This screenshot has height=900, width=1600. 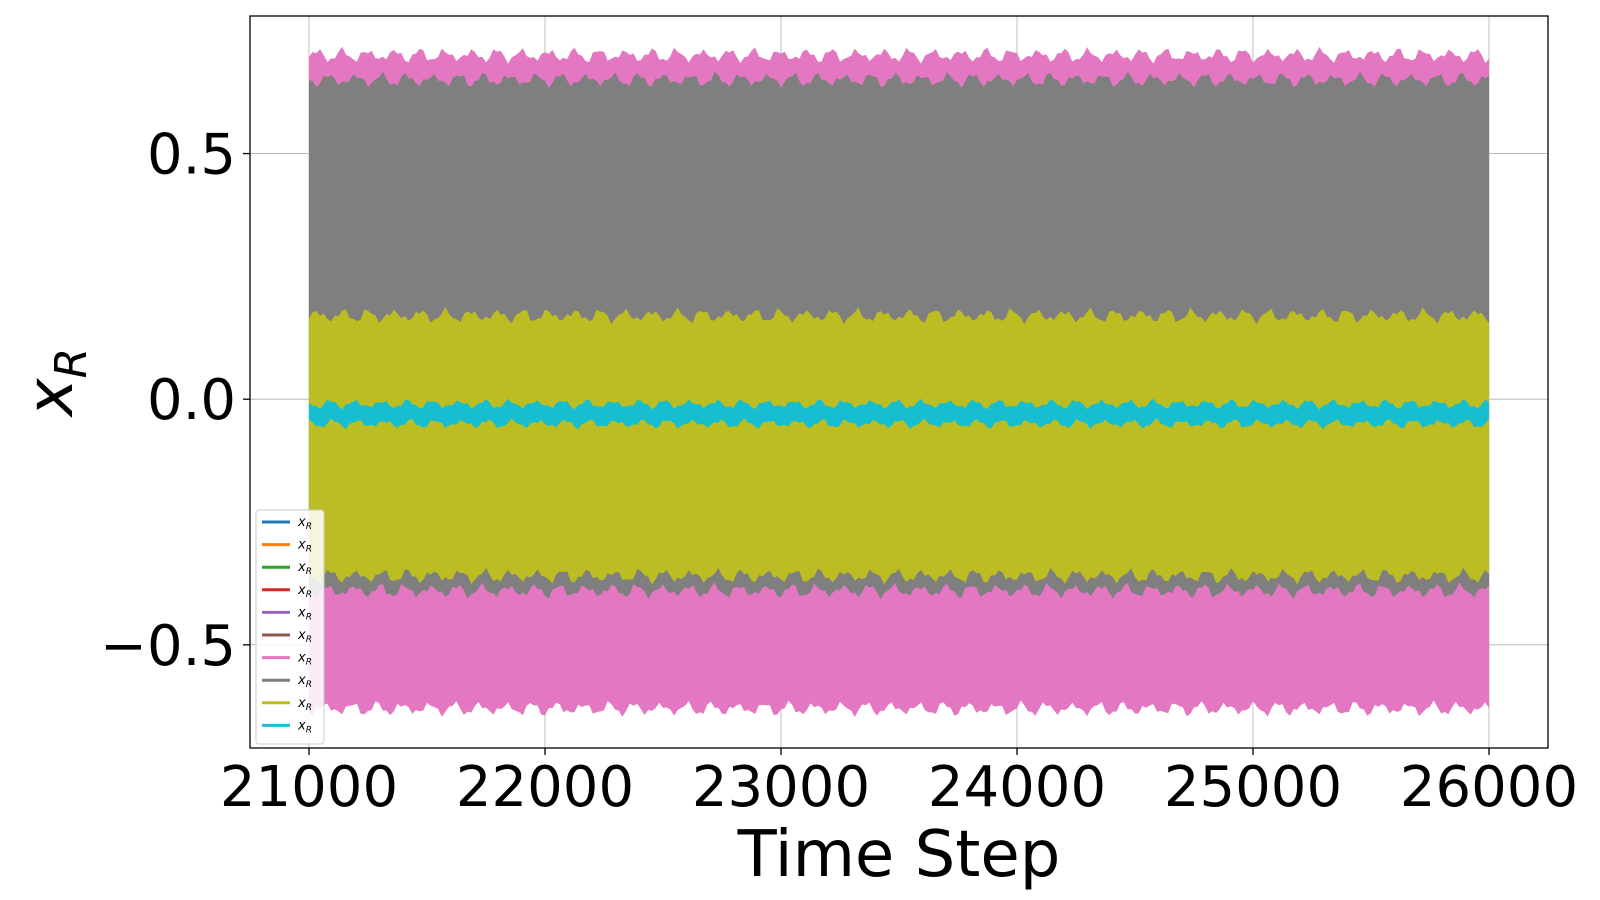 I want to click on x-tick-label: 22000, so click(x=545, y=787).